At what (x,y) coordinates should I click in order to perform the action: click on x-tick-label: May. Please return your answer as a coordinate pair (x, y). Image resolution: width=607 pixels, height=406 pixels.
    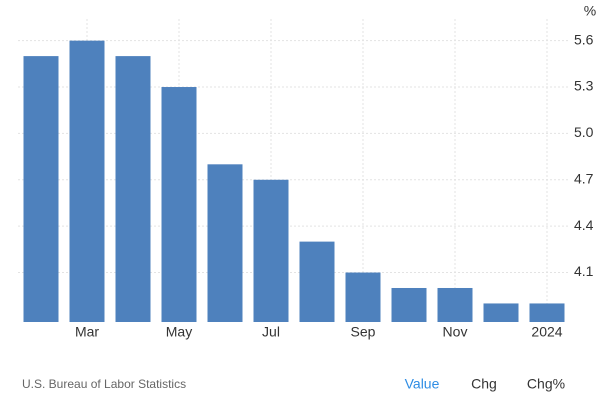
    Looking at the image, I should click on (179, 332).